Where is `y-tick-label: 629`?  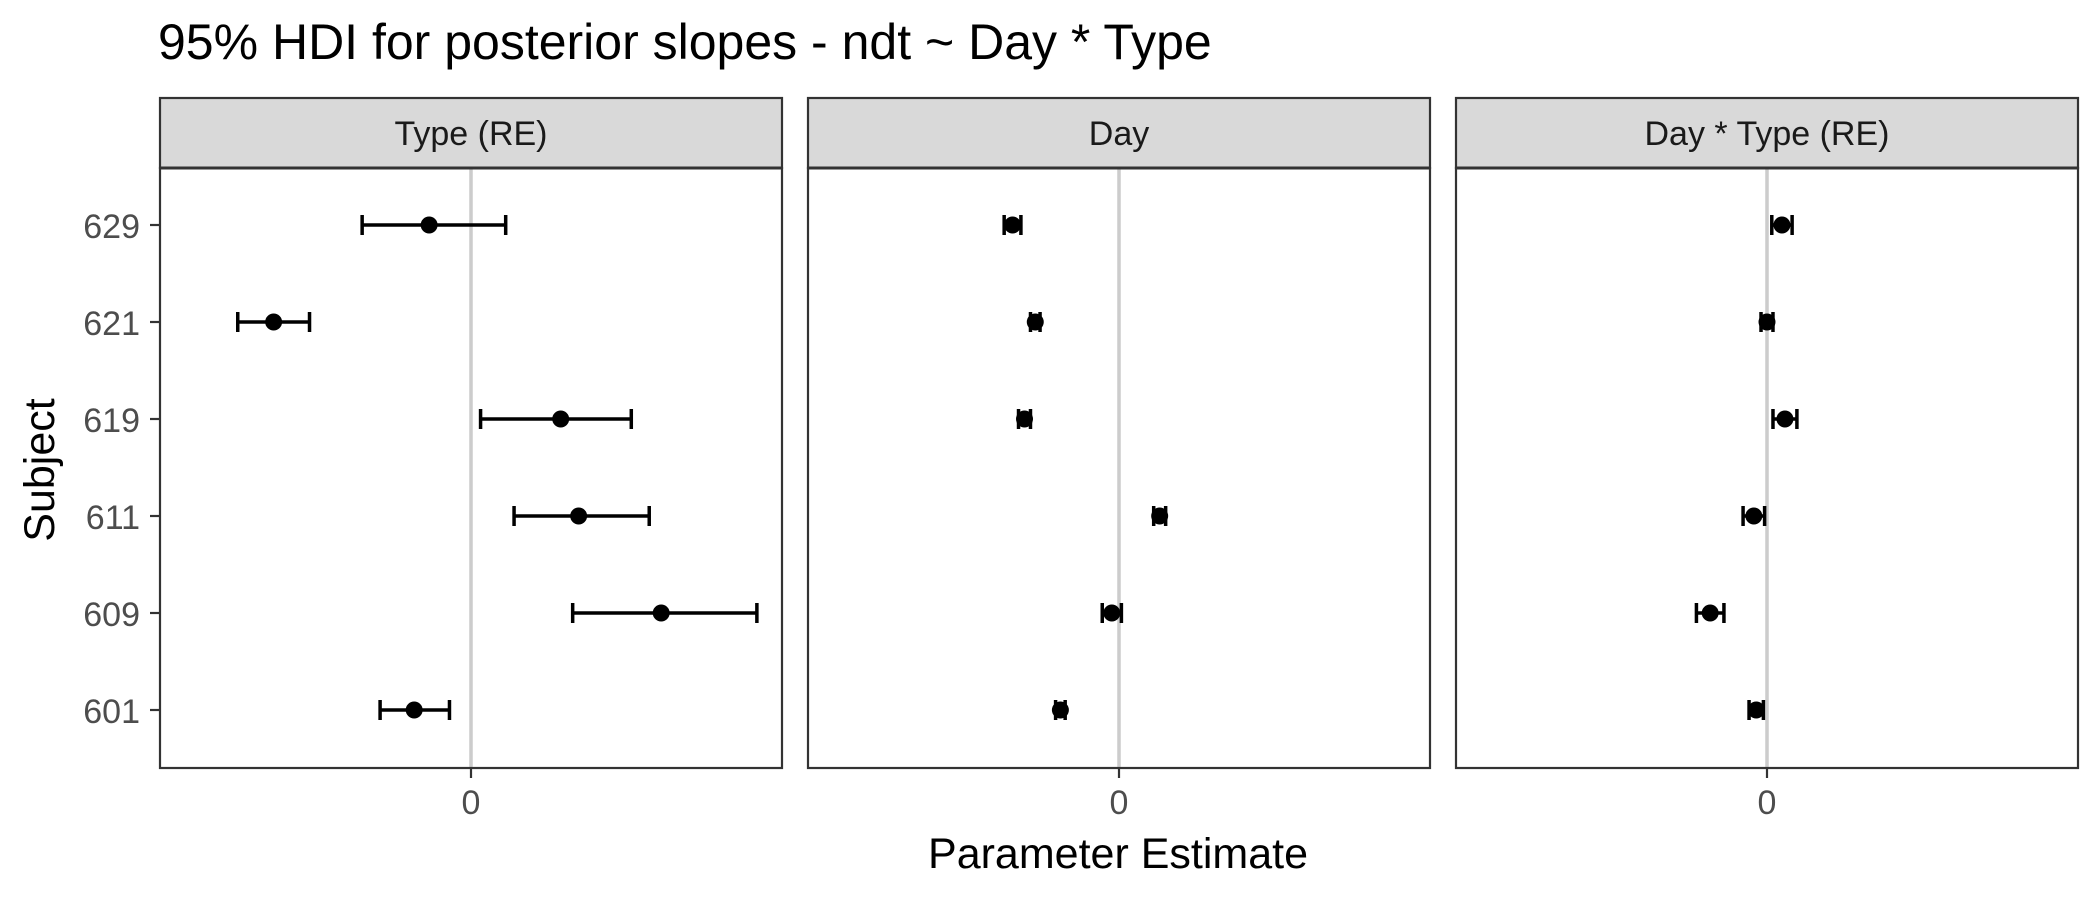 y-tick-label: 629 is located at coordinates (111, 227).